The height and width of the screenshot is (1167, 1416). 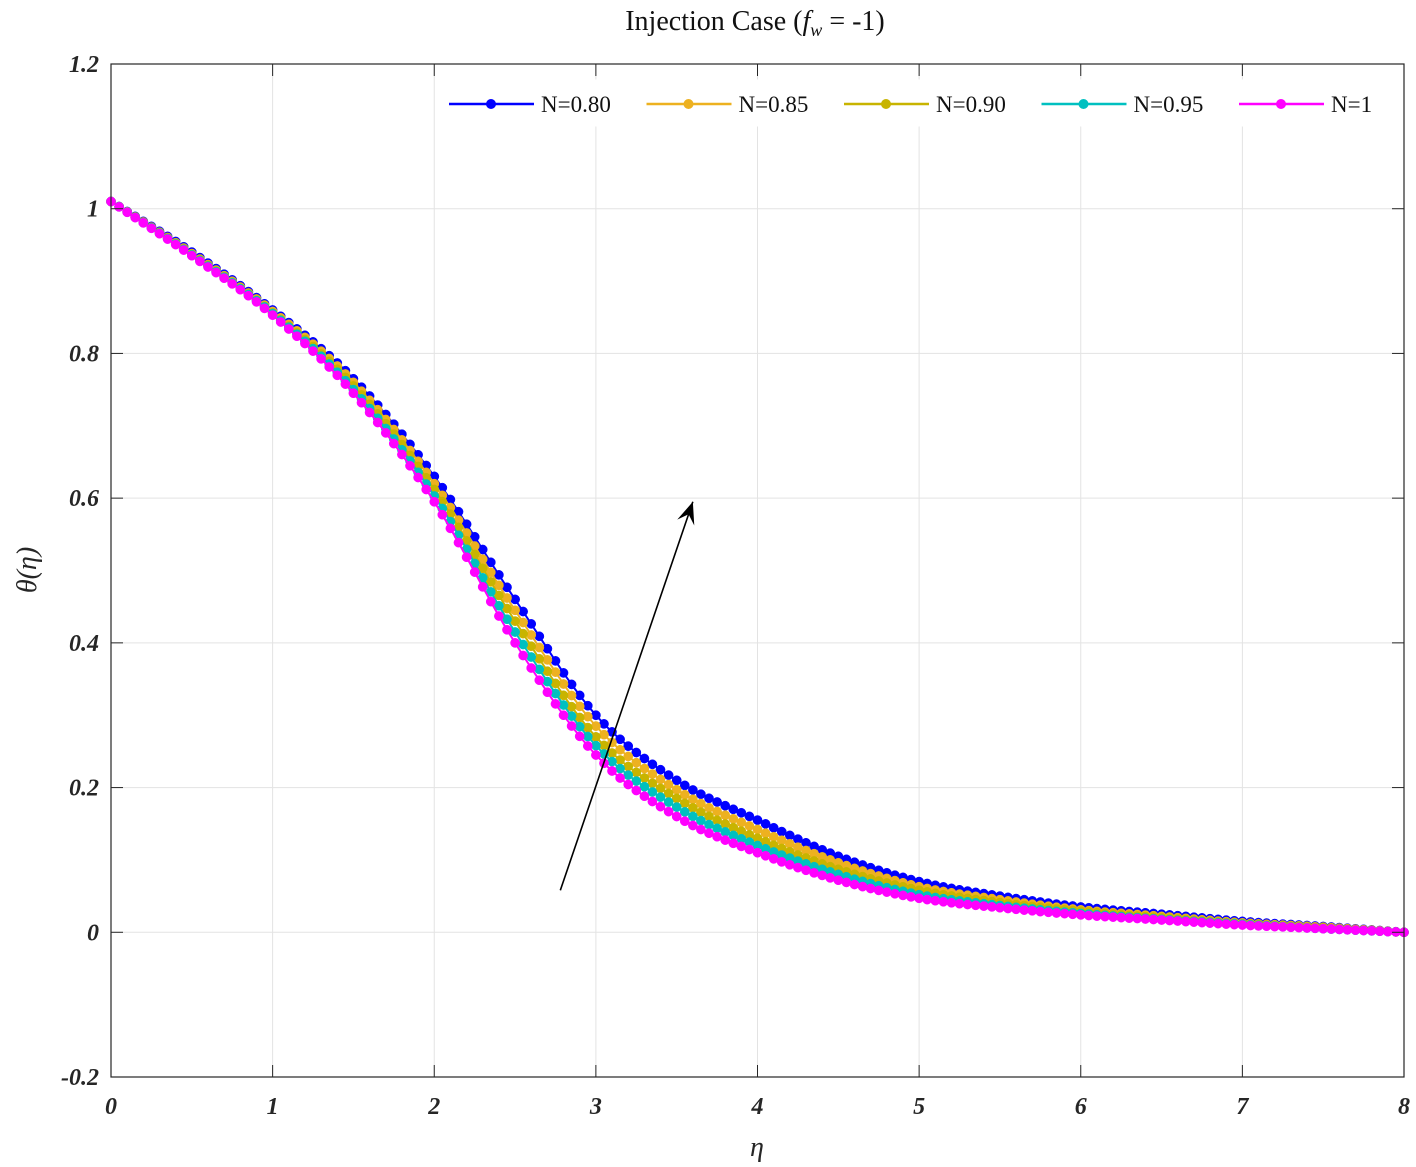 What do you see at coordinates (919, 1107) in the screenshot?
I see `x-tick-label: 5` at bounding box center [919, 1107].